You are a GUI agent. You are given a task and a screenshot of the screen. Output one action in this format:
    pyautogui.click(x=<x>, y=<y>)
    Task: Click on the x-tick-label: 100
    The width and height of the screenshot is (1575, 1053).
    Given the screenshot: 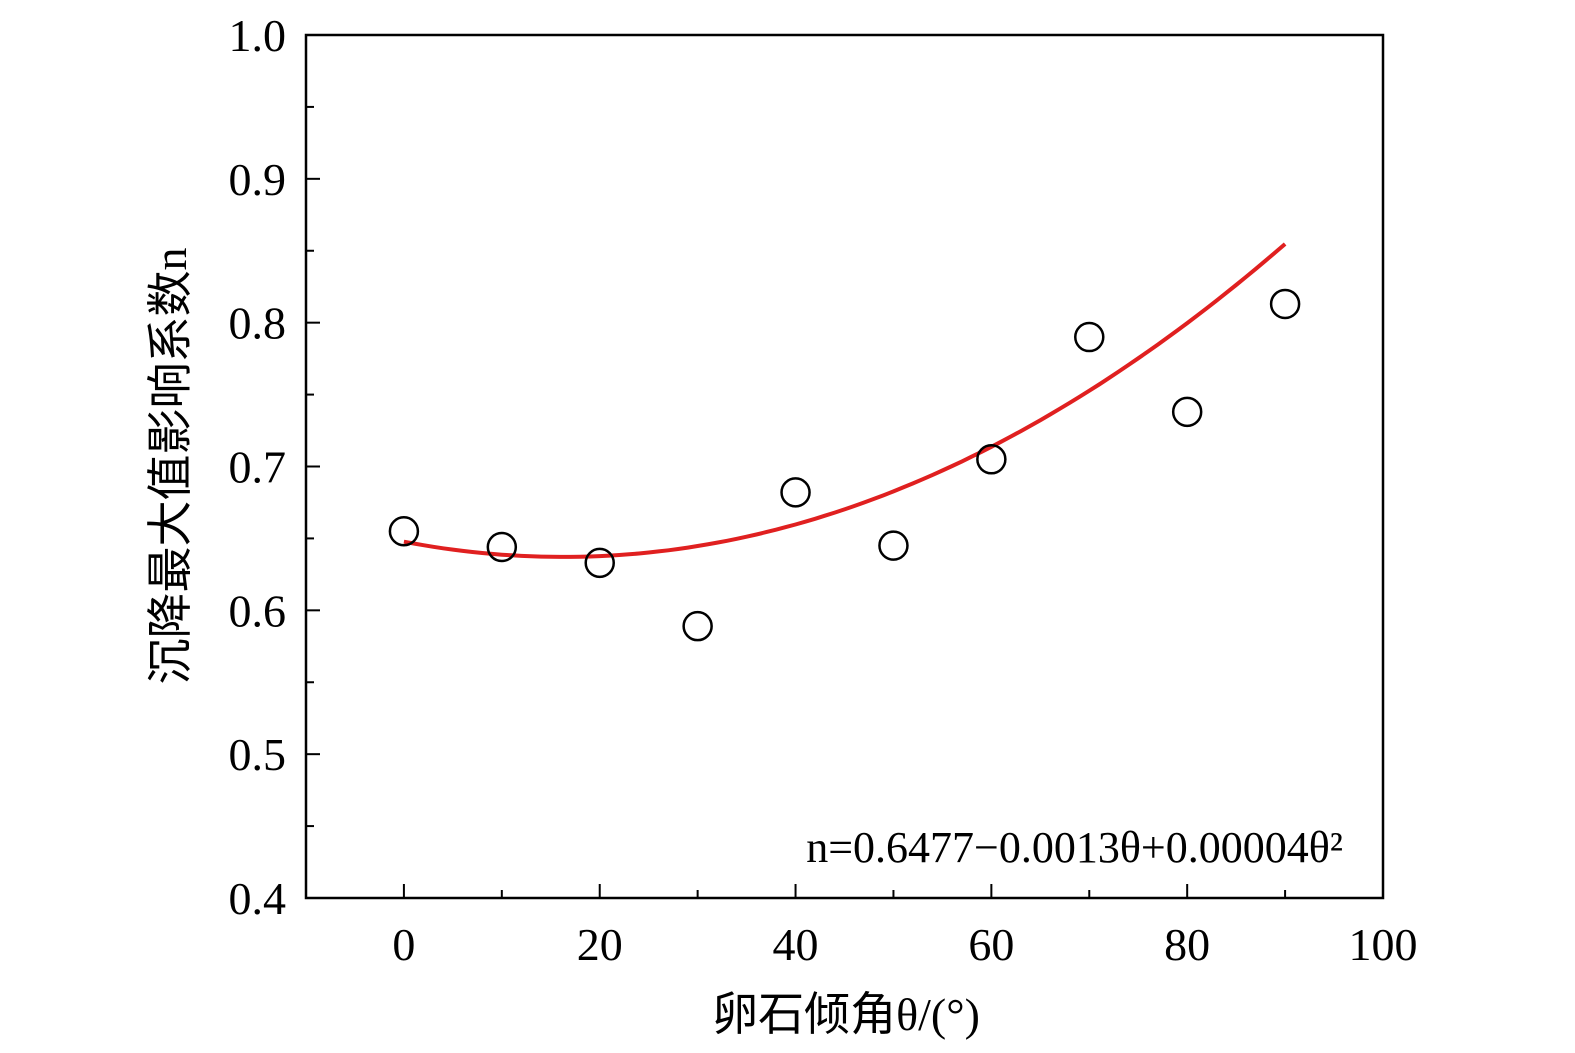 What is the action you would take?
    pyautogui.click(x=1383, y=944)
    